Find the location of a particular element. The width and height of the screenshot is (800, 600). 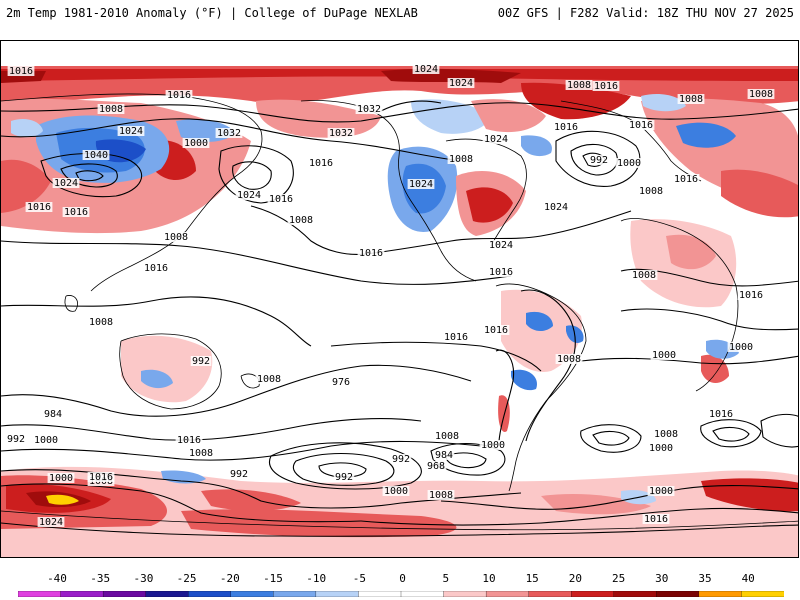

colorbar-labels: -40 -35 -30 -25 -20 -15 -10 -5 0 5 10 15 20 25 30 35 40 is located at coordinates (400, 580).